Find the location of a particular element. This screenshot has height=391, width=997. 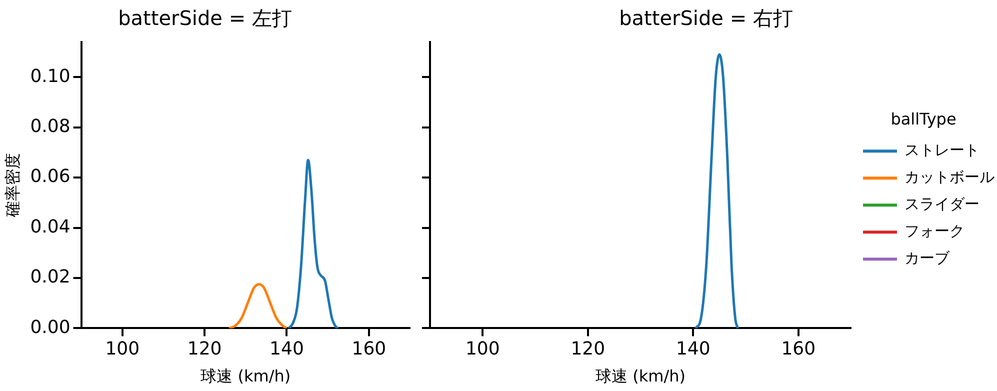

legend-label: フォーク is located at coordinates (934, 231).